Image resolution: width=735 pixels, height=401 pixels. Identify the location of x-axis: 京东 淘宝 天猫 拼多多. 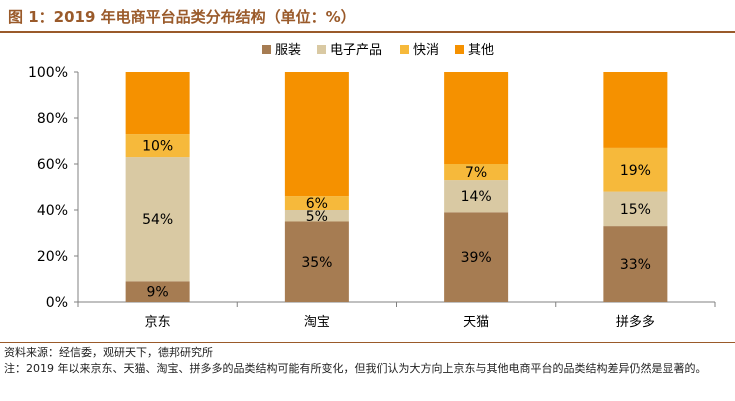
(396, 315).